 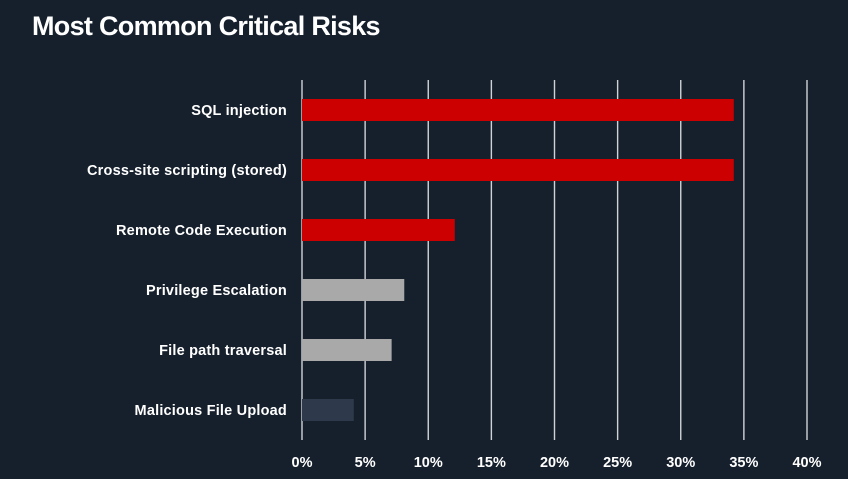 What do you see at coordinates (223, 351) in the screenshot?
I see `category-label: File path traversal` at bounding box center [223, 351].